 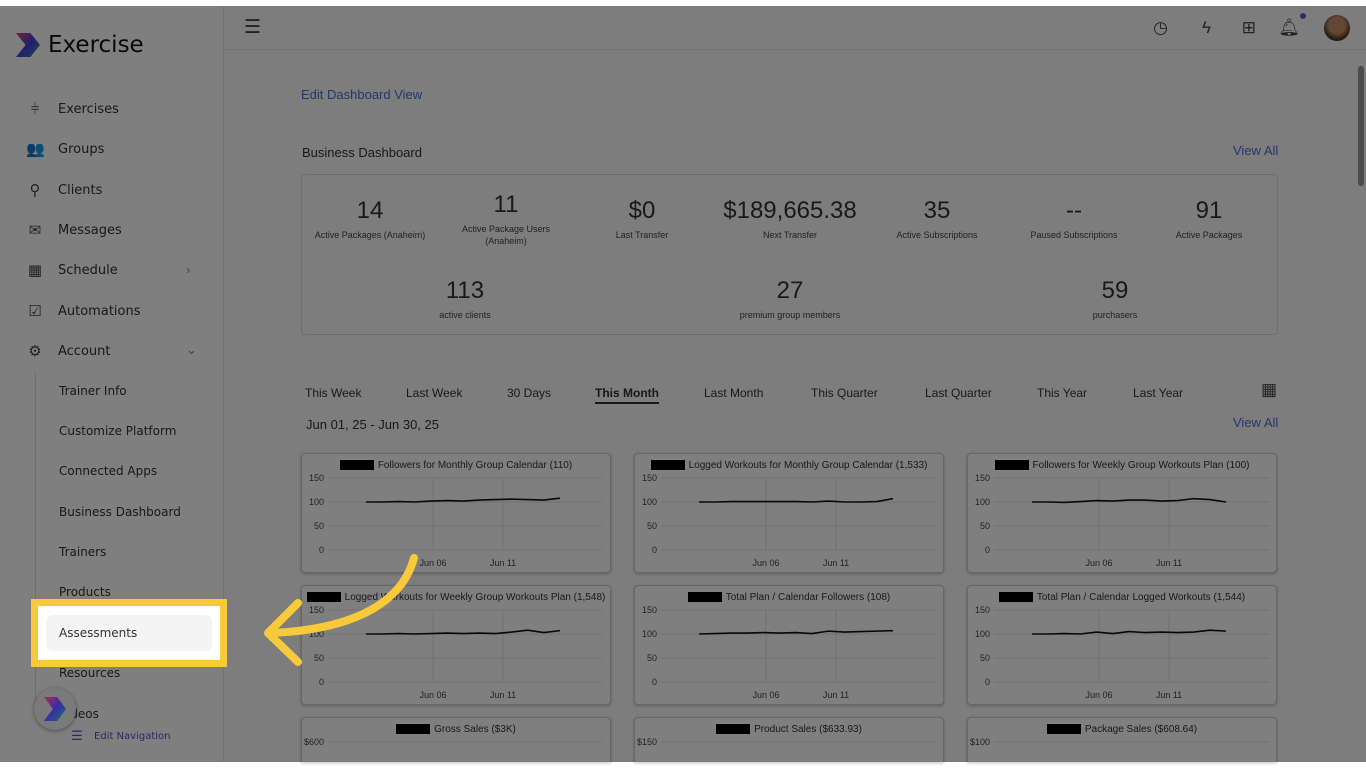 I want to click on help-launcher-button, so click(x=55, y=709).